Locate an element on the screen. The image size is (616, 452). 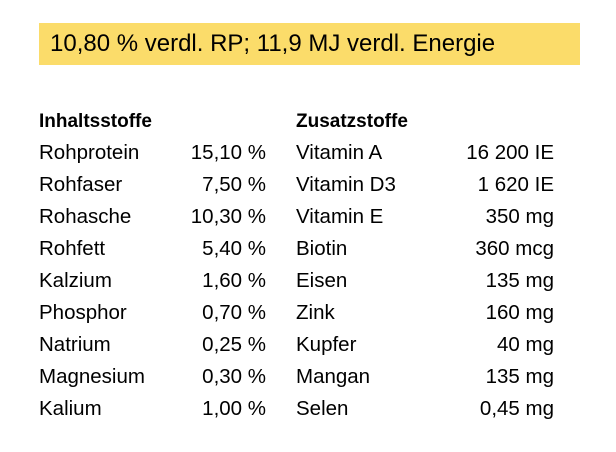
additives-name: Vitamin E is located at coordinates (340, 216).